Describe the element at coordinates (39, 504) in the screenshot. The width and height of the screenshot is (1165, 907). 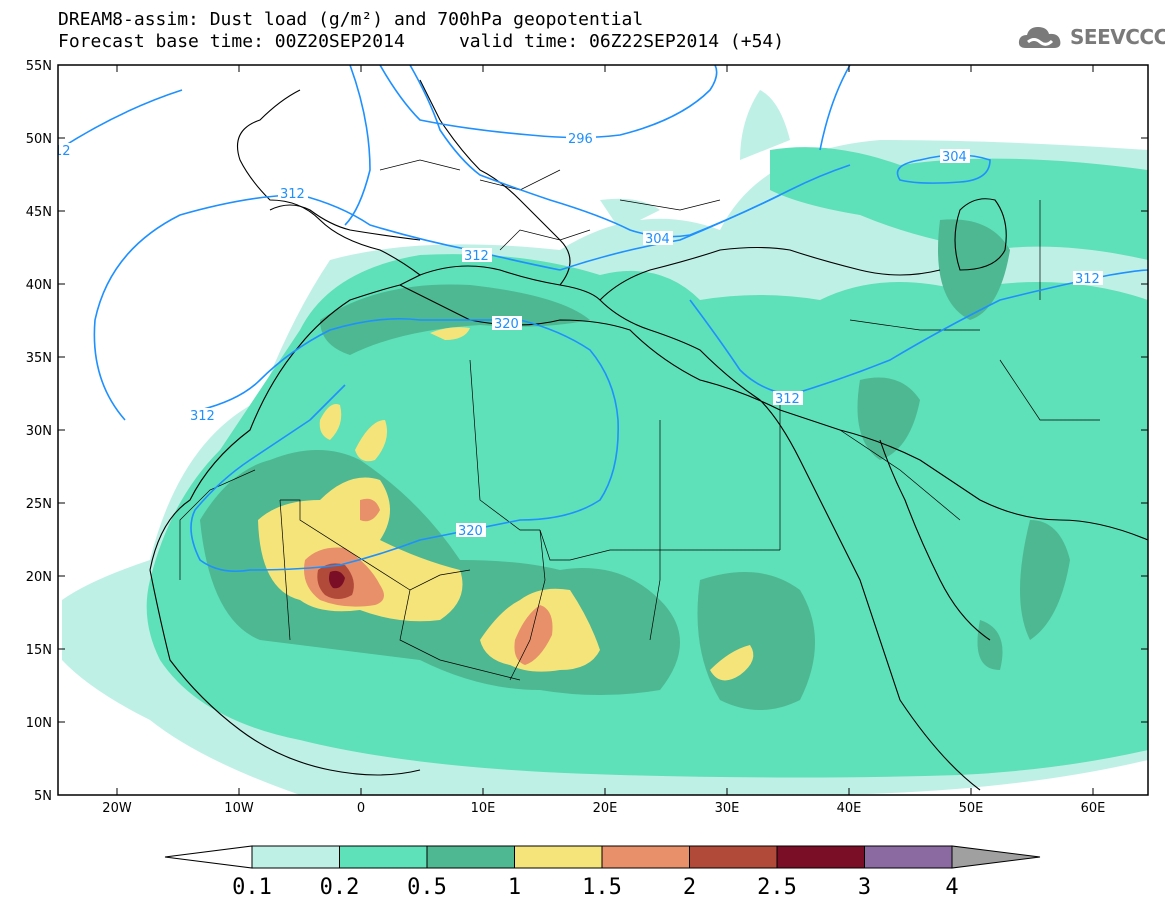
I see `latitude-label: 25N` at that location.